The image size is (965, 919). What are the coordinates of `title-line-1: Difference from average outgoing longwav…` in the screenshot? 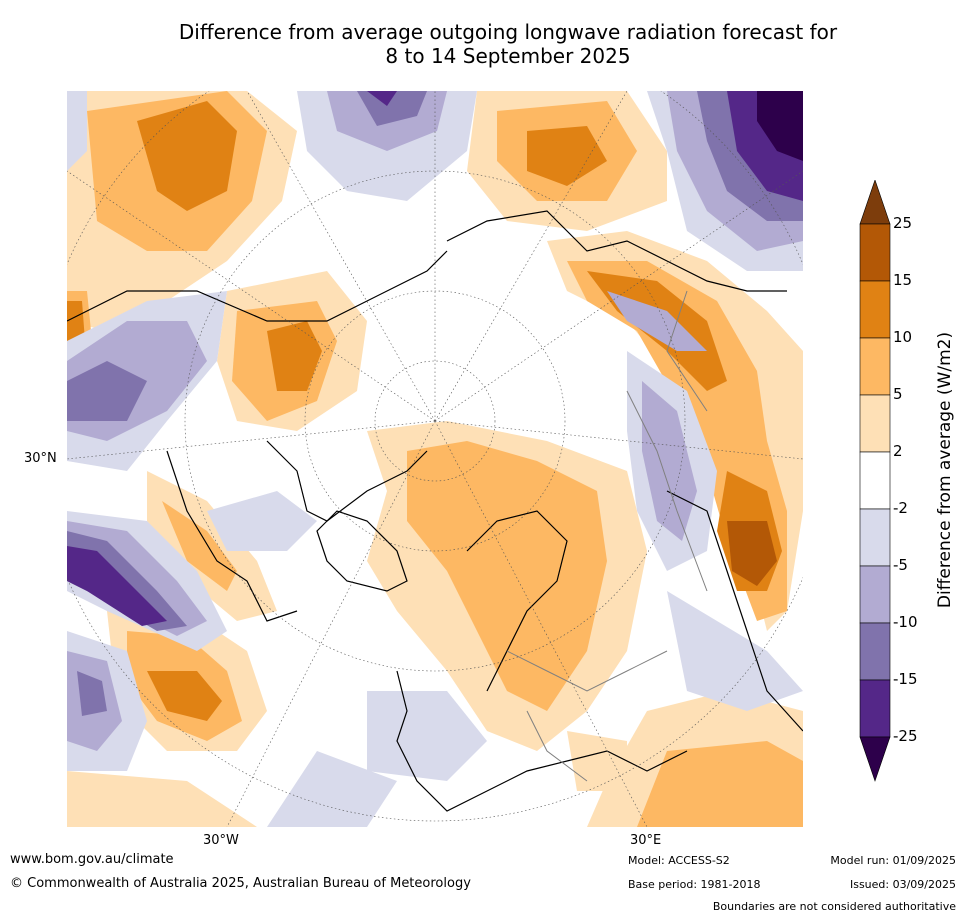 It's located at (508, 32).